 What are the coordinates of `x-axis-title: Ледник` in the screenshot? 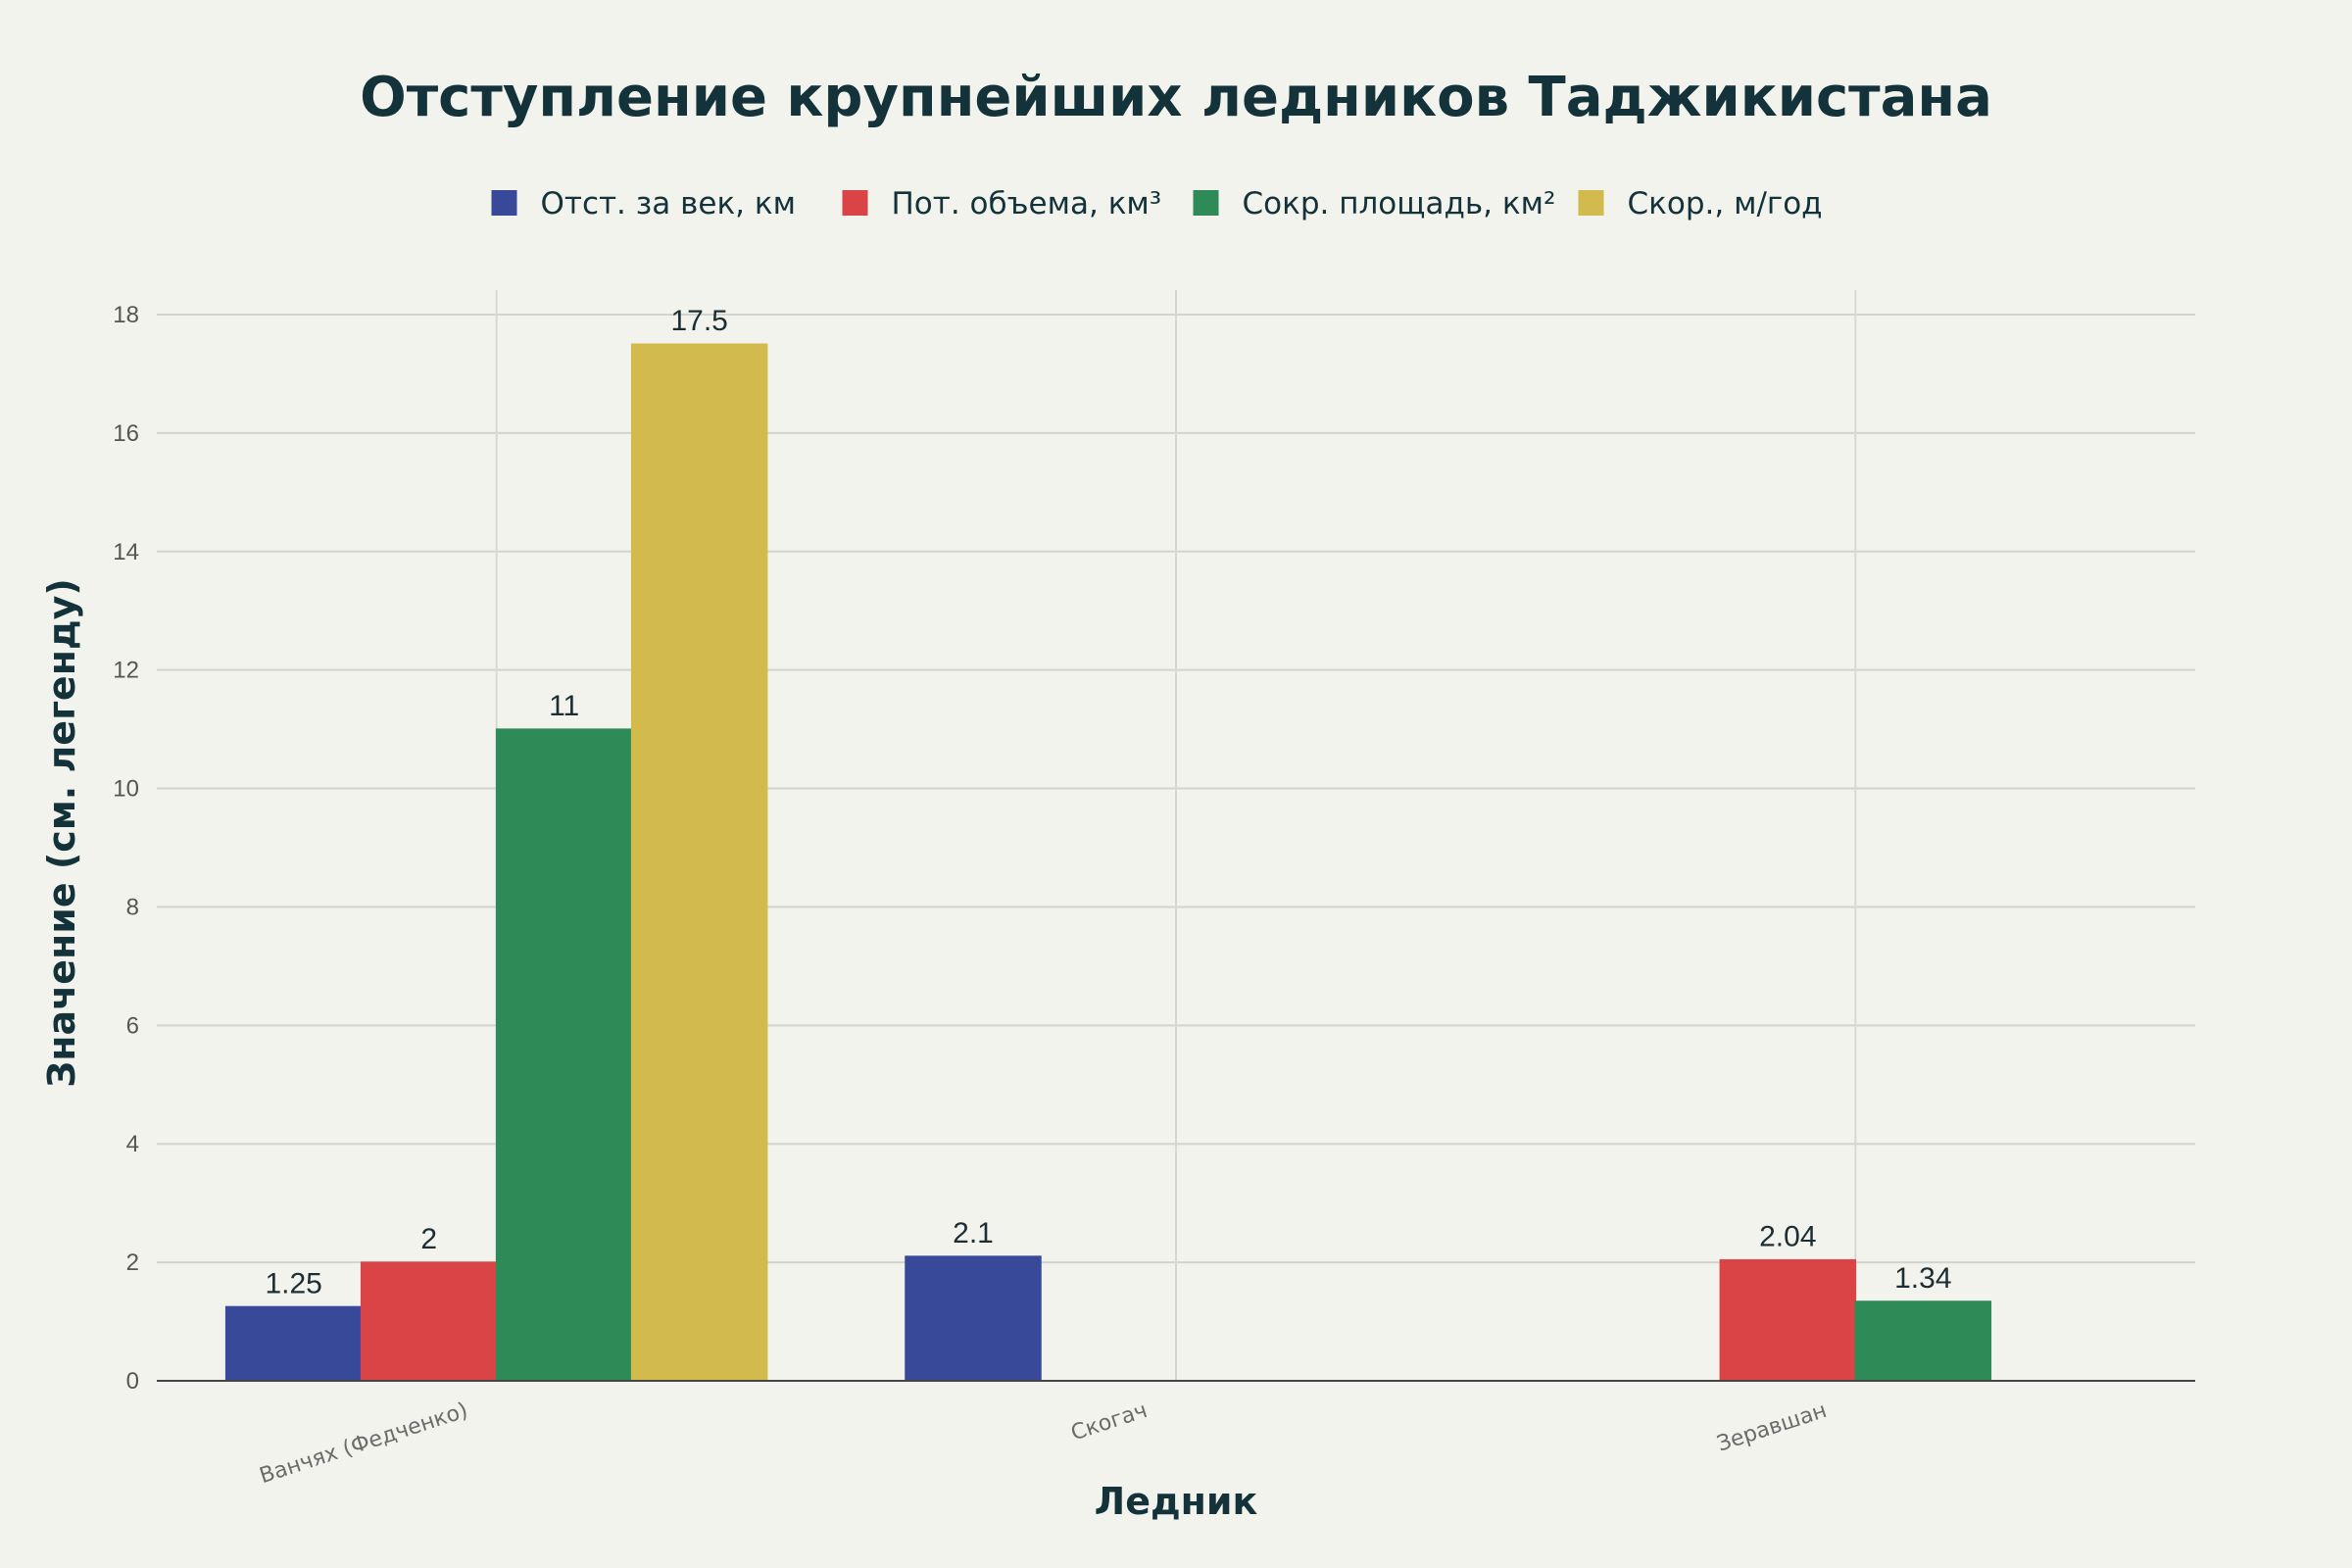 It's located at (1176, 1501).